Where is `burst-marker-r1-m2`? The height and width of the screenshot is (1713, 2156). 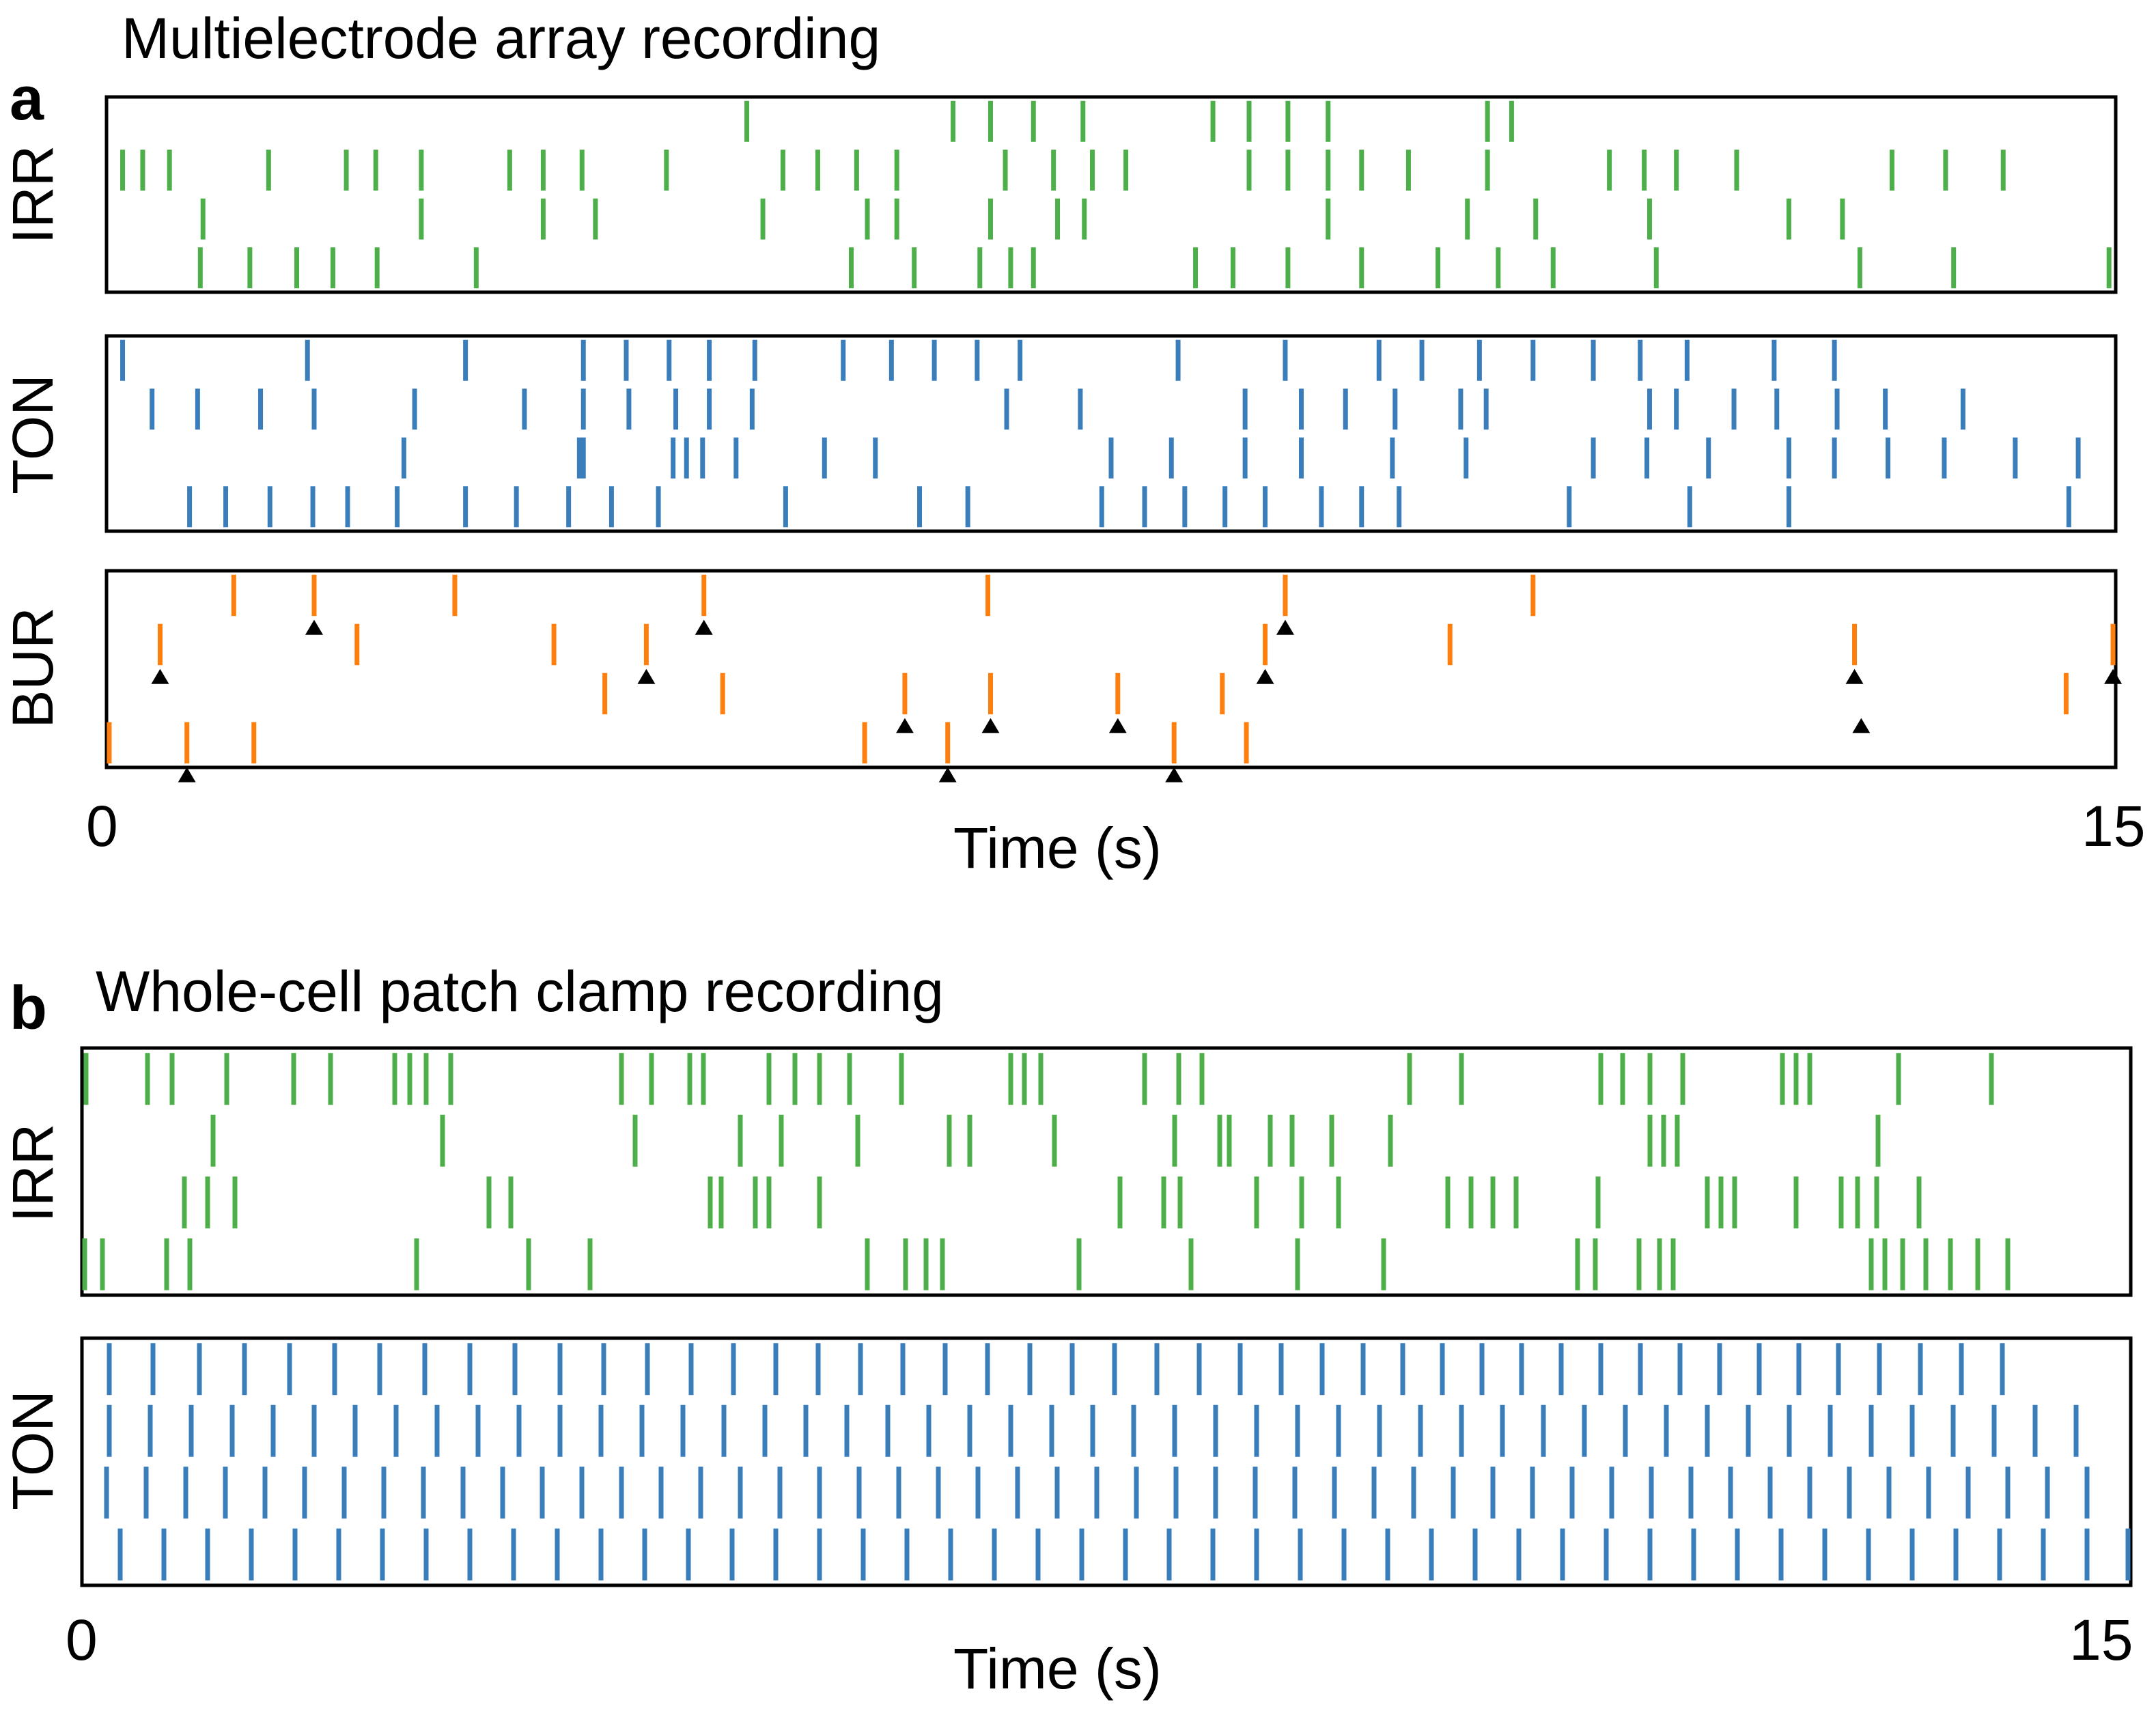
burst-marker-r1-m2 is located at coordinates (1265, 676).